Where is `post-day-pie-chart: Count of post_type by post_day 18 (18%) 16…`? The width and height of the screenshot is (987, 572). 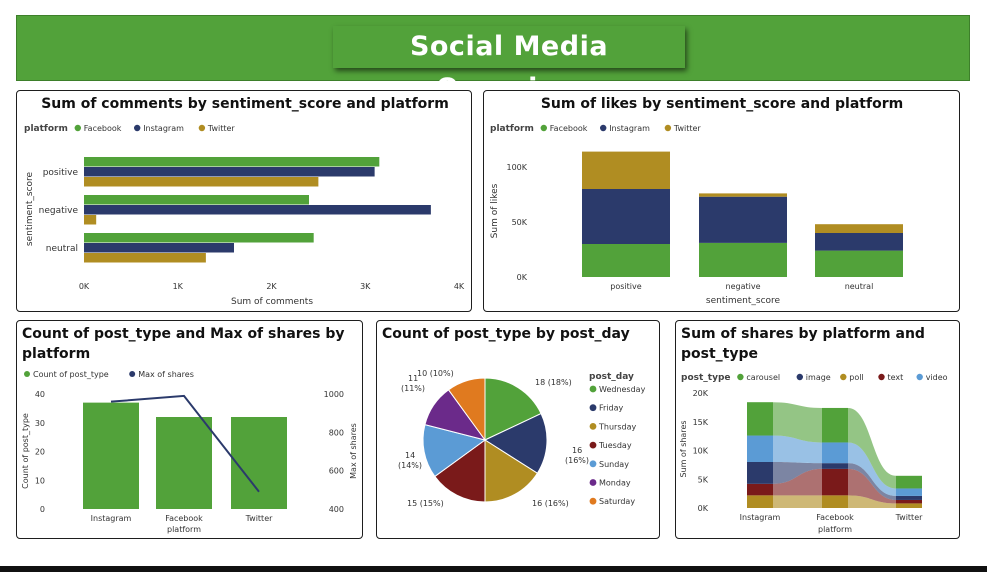 post-day-pie-chart: Count of post_type by post_day 18 (18%) 16… is located at coordinates (514, 417).